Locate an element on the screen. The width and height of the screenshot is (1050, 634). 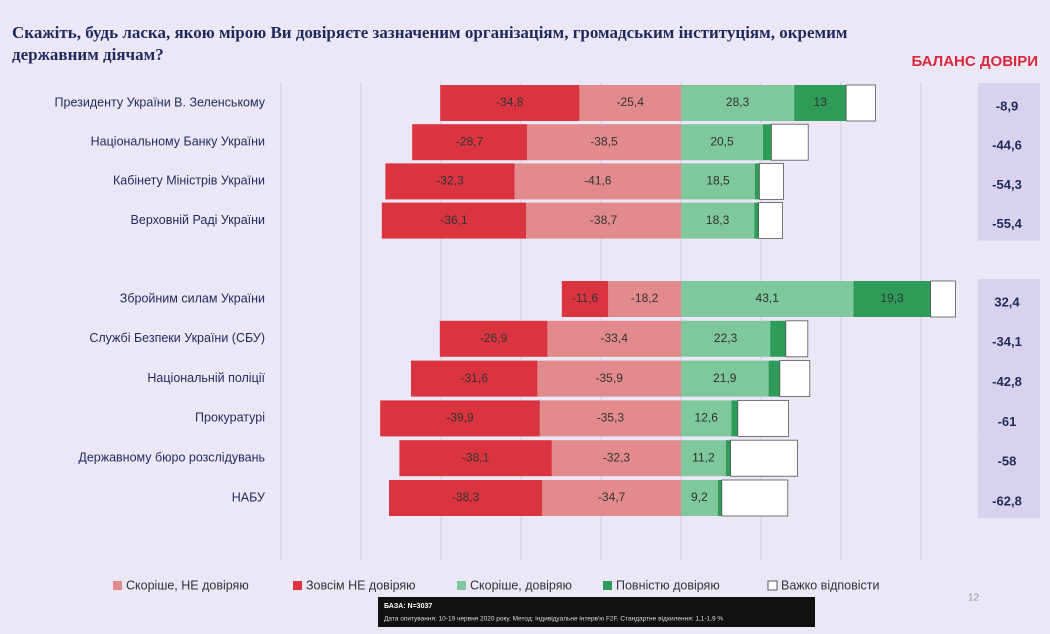
category-label: Державному бюро розслідувань is located at coordinates (171, 457).